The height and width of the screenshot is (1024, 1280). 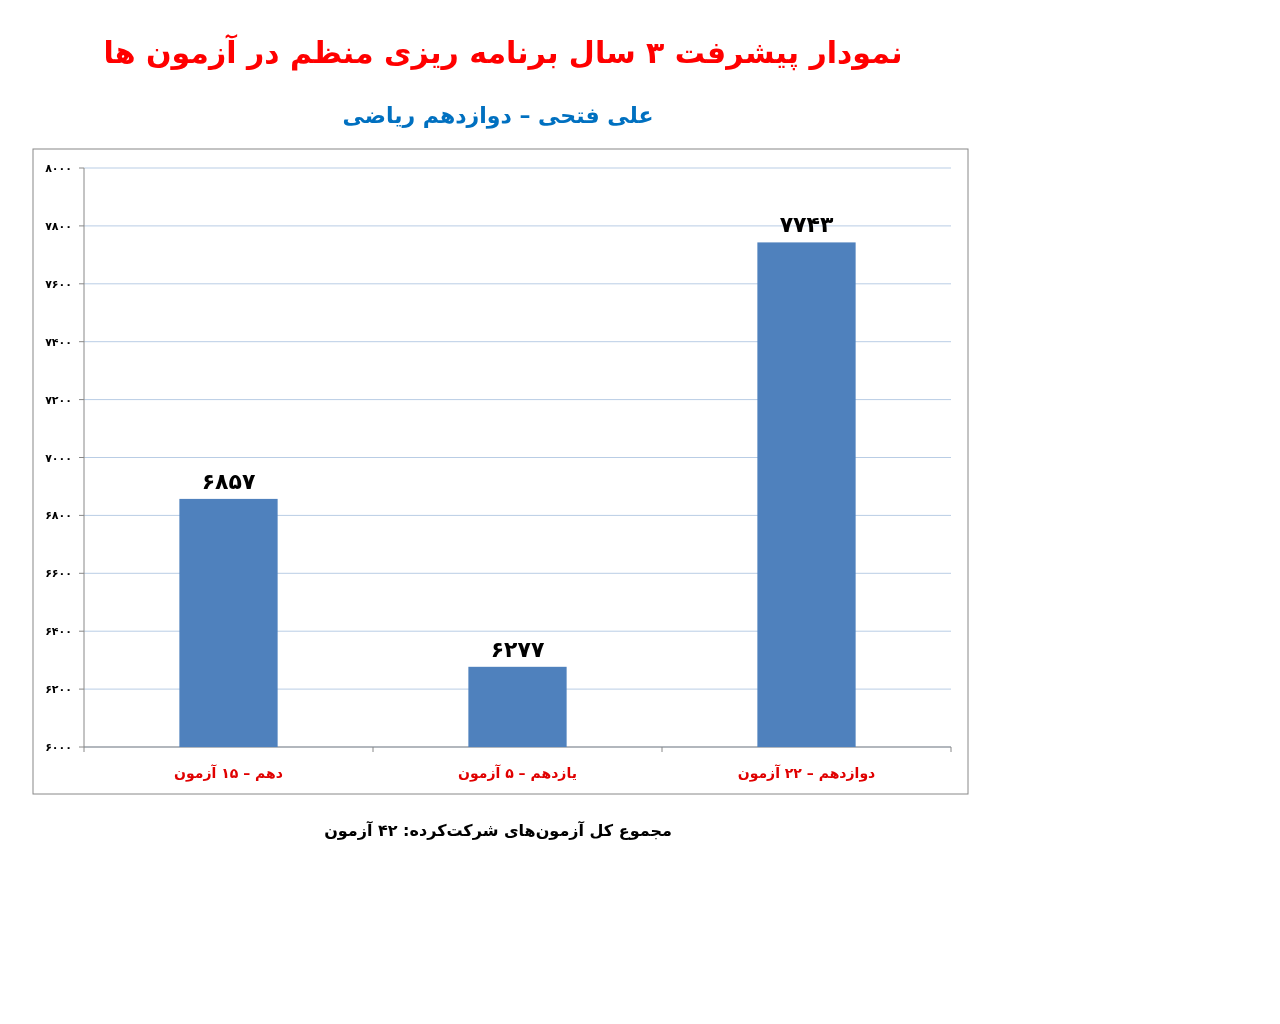 I want to click on y-tick-label: ۷۲۰۰, so click(x=58, y=400).